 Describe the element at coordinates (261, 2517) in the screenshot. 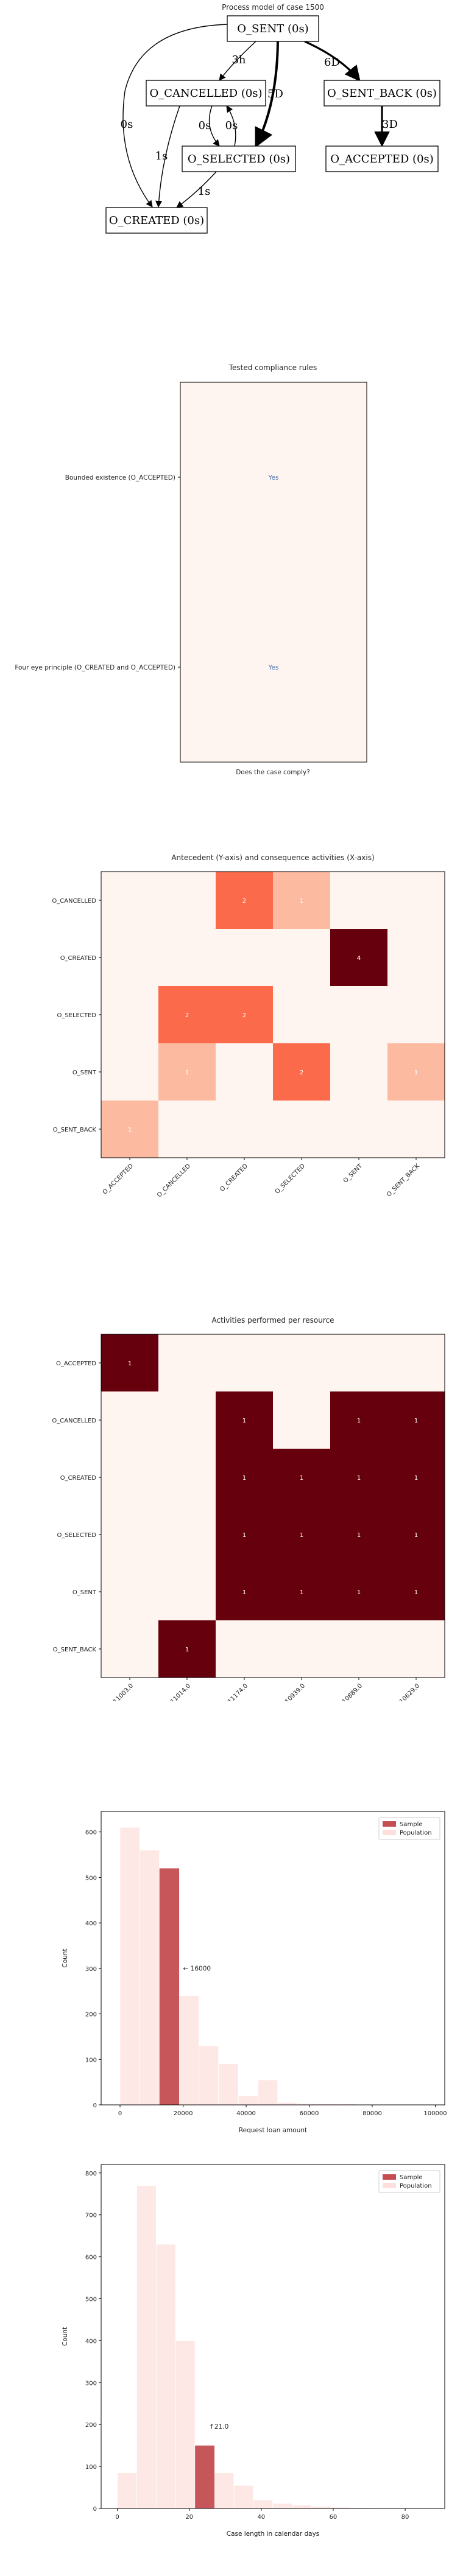

I see `x-tick-label: 40` at that location.